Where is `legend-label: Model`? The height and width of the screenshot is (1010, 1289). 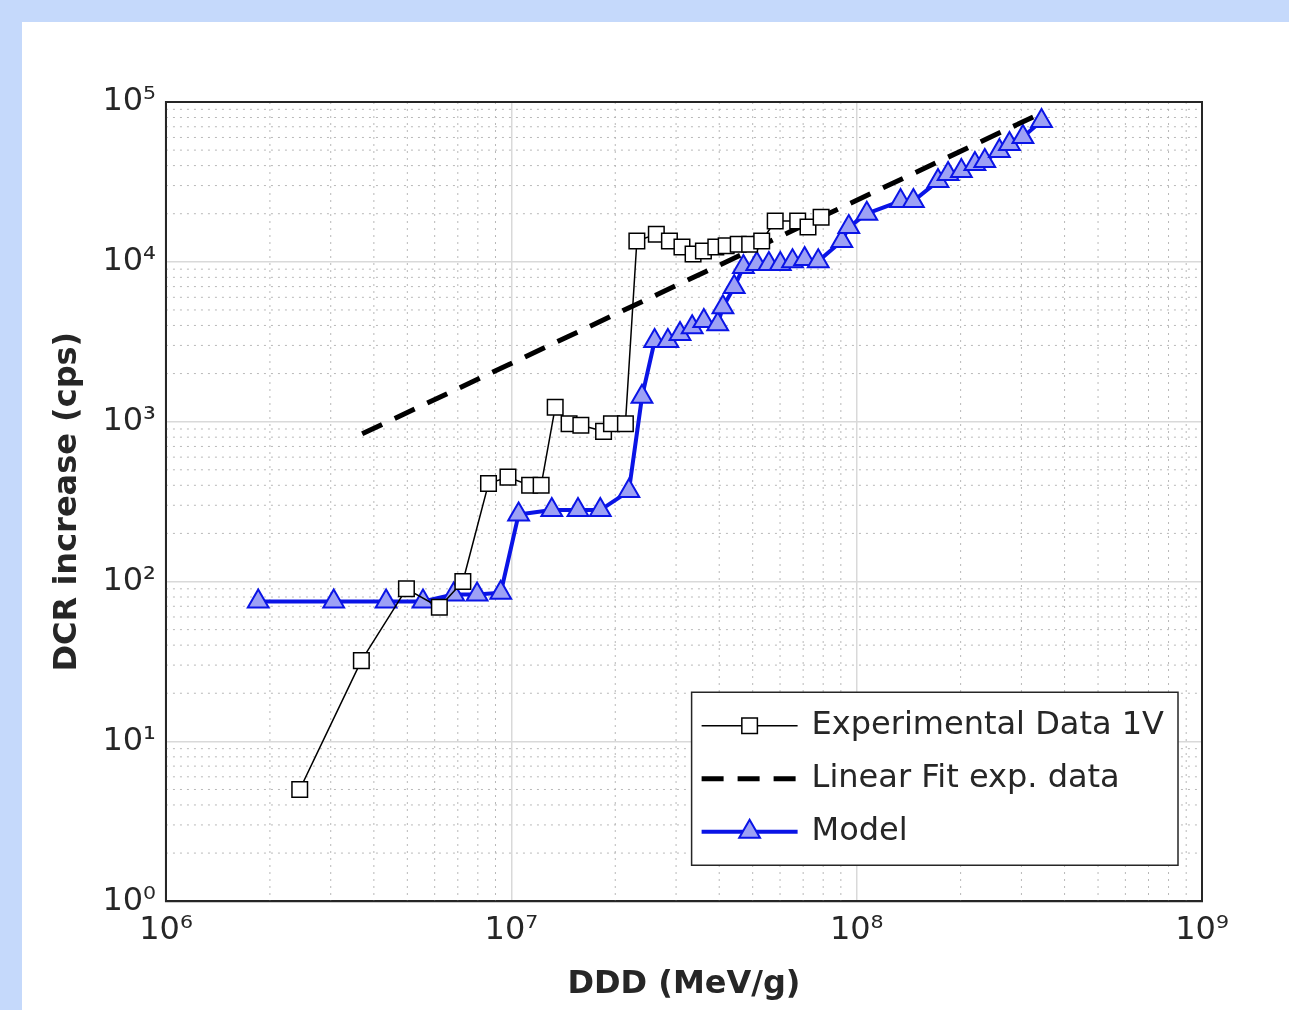 legend-label: Model is located at coordinates (859, 829).